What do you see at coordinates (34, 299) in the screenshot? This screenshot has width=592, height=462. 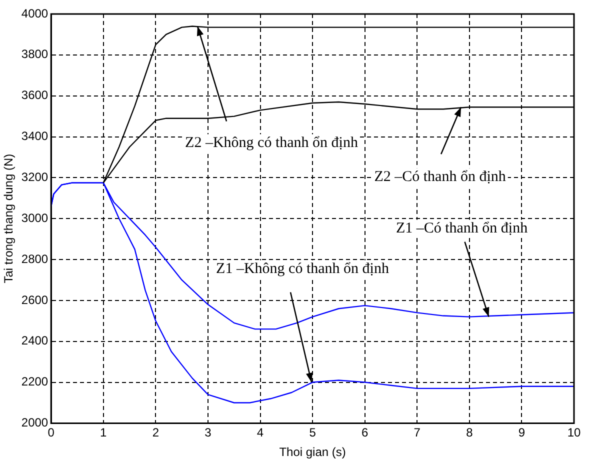 I see `y-tick-label: 2600` at bounding box center [34, 299].